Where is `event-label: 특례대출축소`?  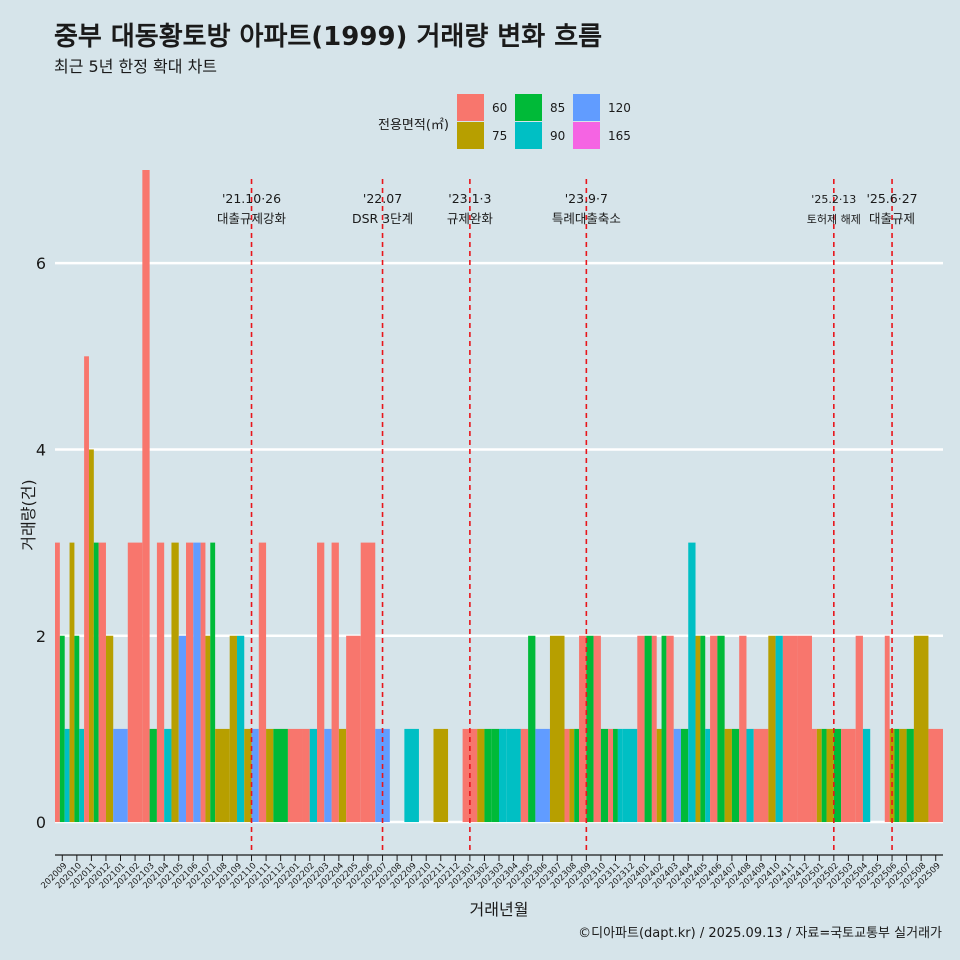 event-label: 특례대출축소 is located at coordinates (586, 218).